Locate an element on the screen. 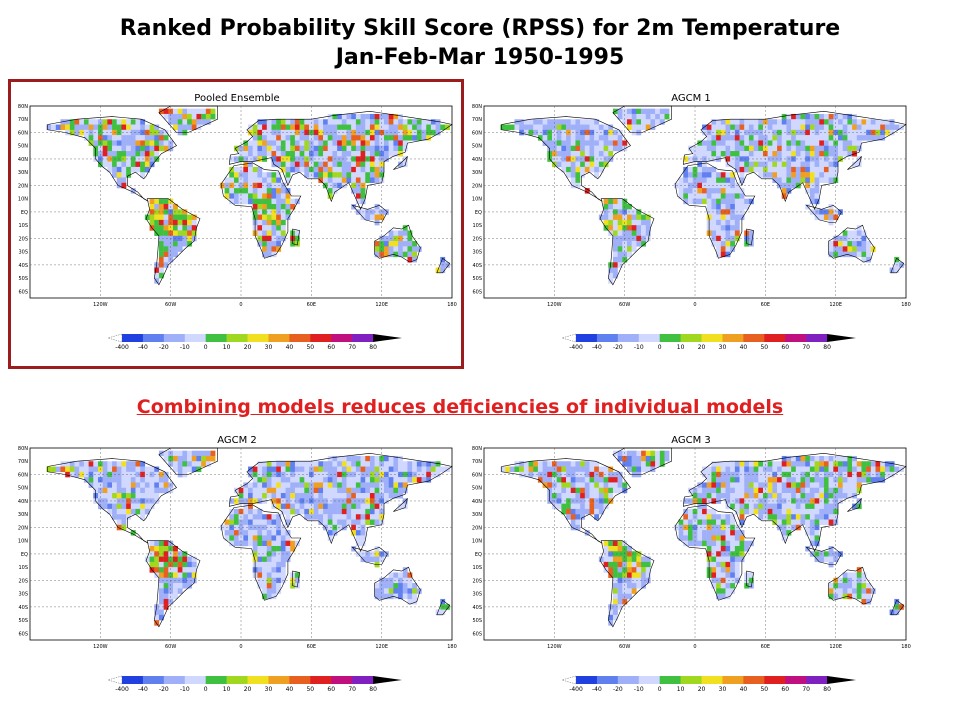 This screenshot has width=960, height=720. colorbar-label: 0 is located at coordinates (660, 689).